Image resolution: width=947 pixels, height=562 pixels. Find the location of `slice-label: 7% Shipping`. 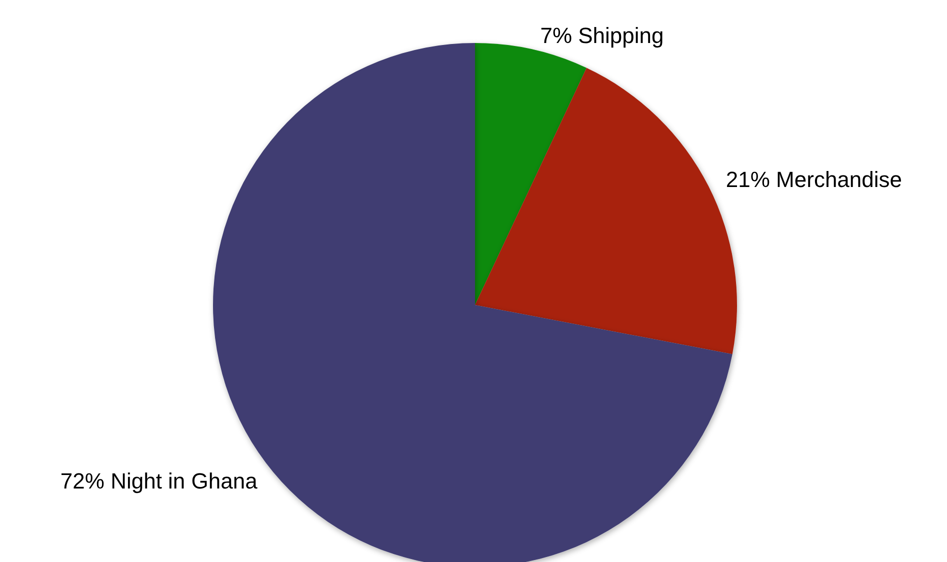

slice-label: 7% Shipping is located at coordinates (602, 35).